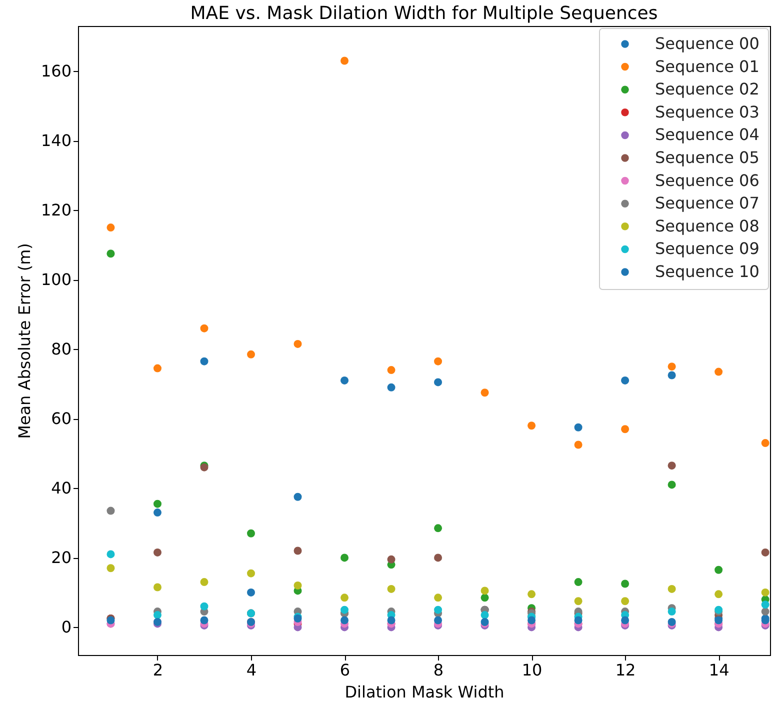 This screenshot has width=784, height=709. I want to click on legend-label: Sequence 00, so click(707, 43).